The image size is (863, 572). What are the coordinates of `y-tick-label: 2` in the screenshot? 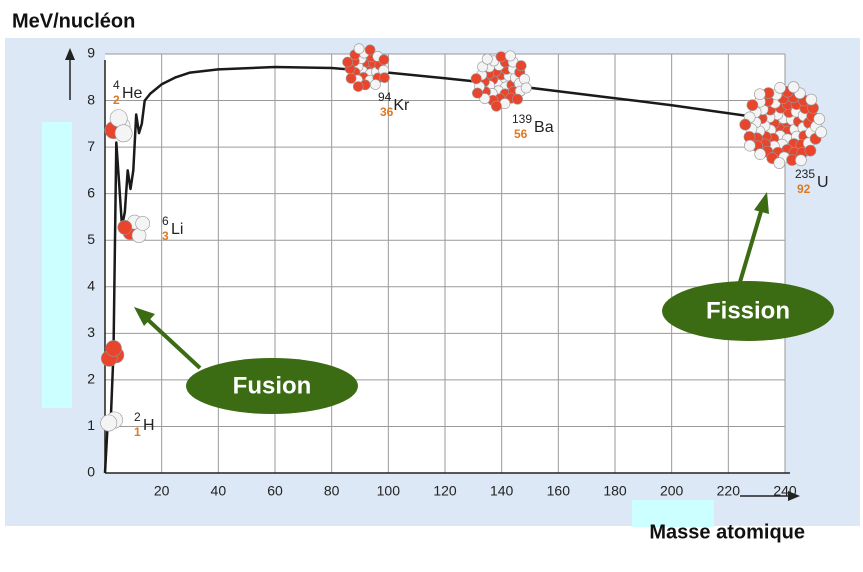 It's located at (91, 379).